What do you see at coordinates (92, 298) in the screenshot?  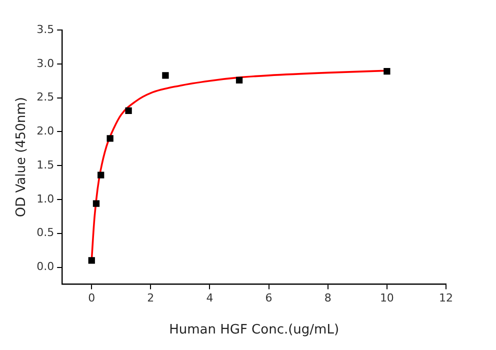 I see `x-tick-label: 0` at bounding box center [92, 298].